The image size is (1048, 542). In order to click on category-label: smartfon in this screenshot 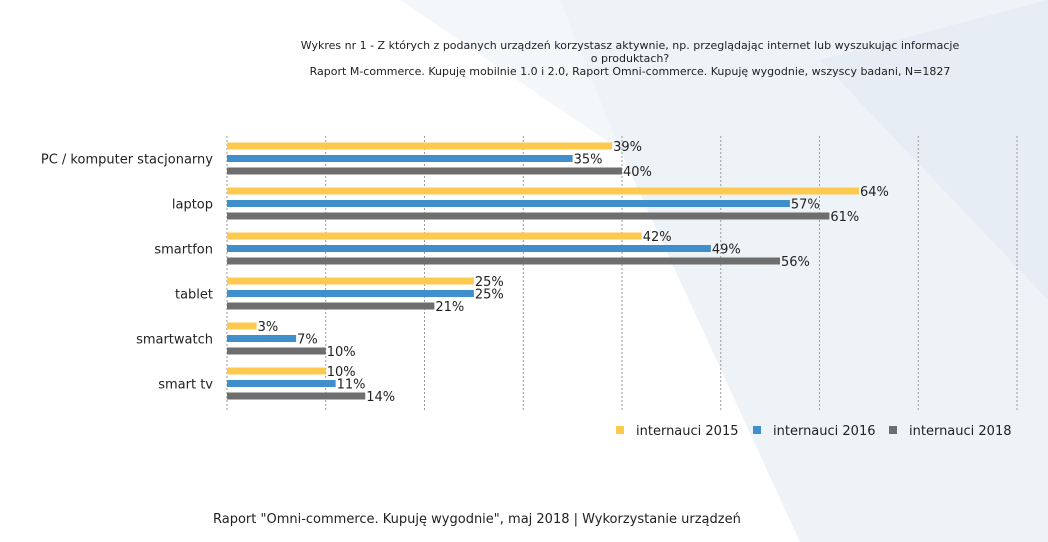, I will do `click(183, 250)`.